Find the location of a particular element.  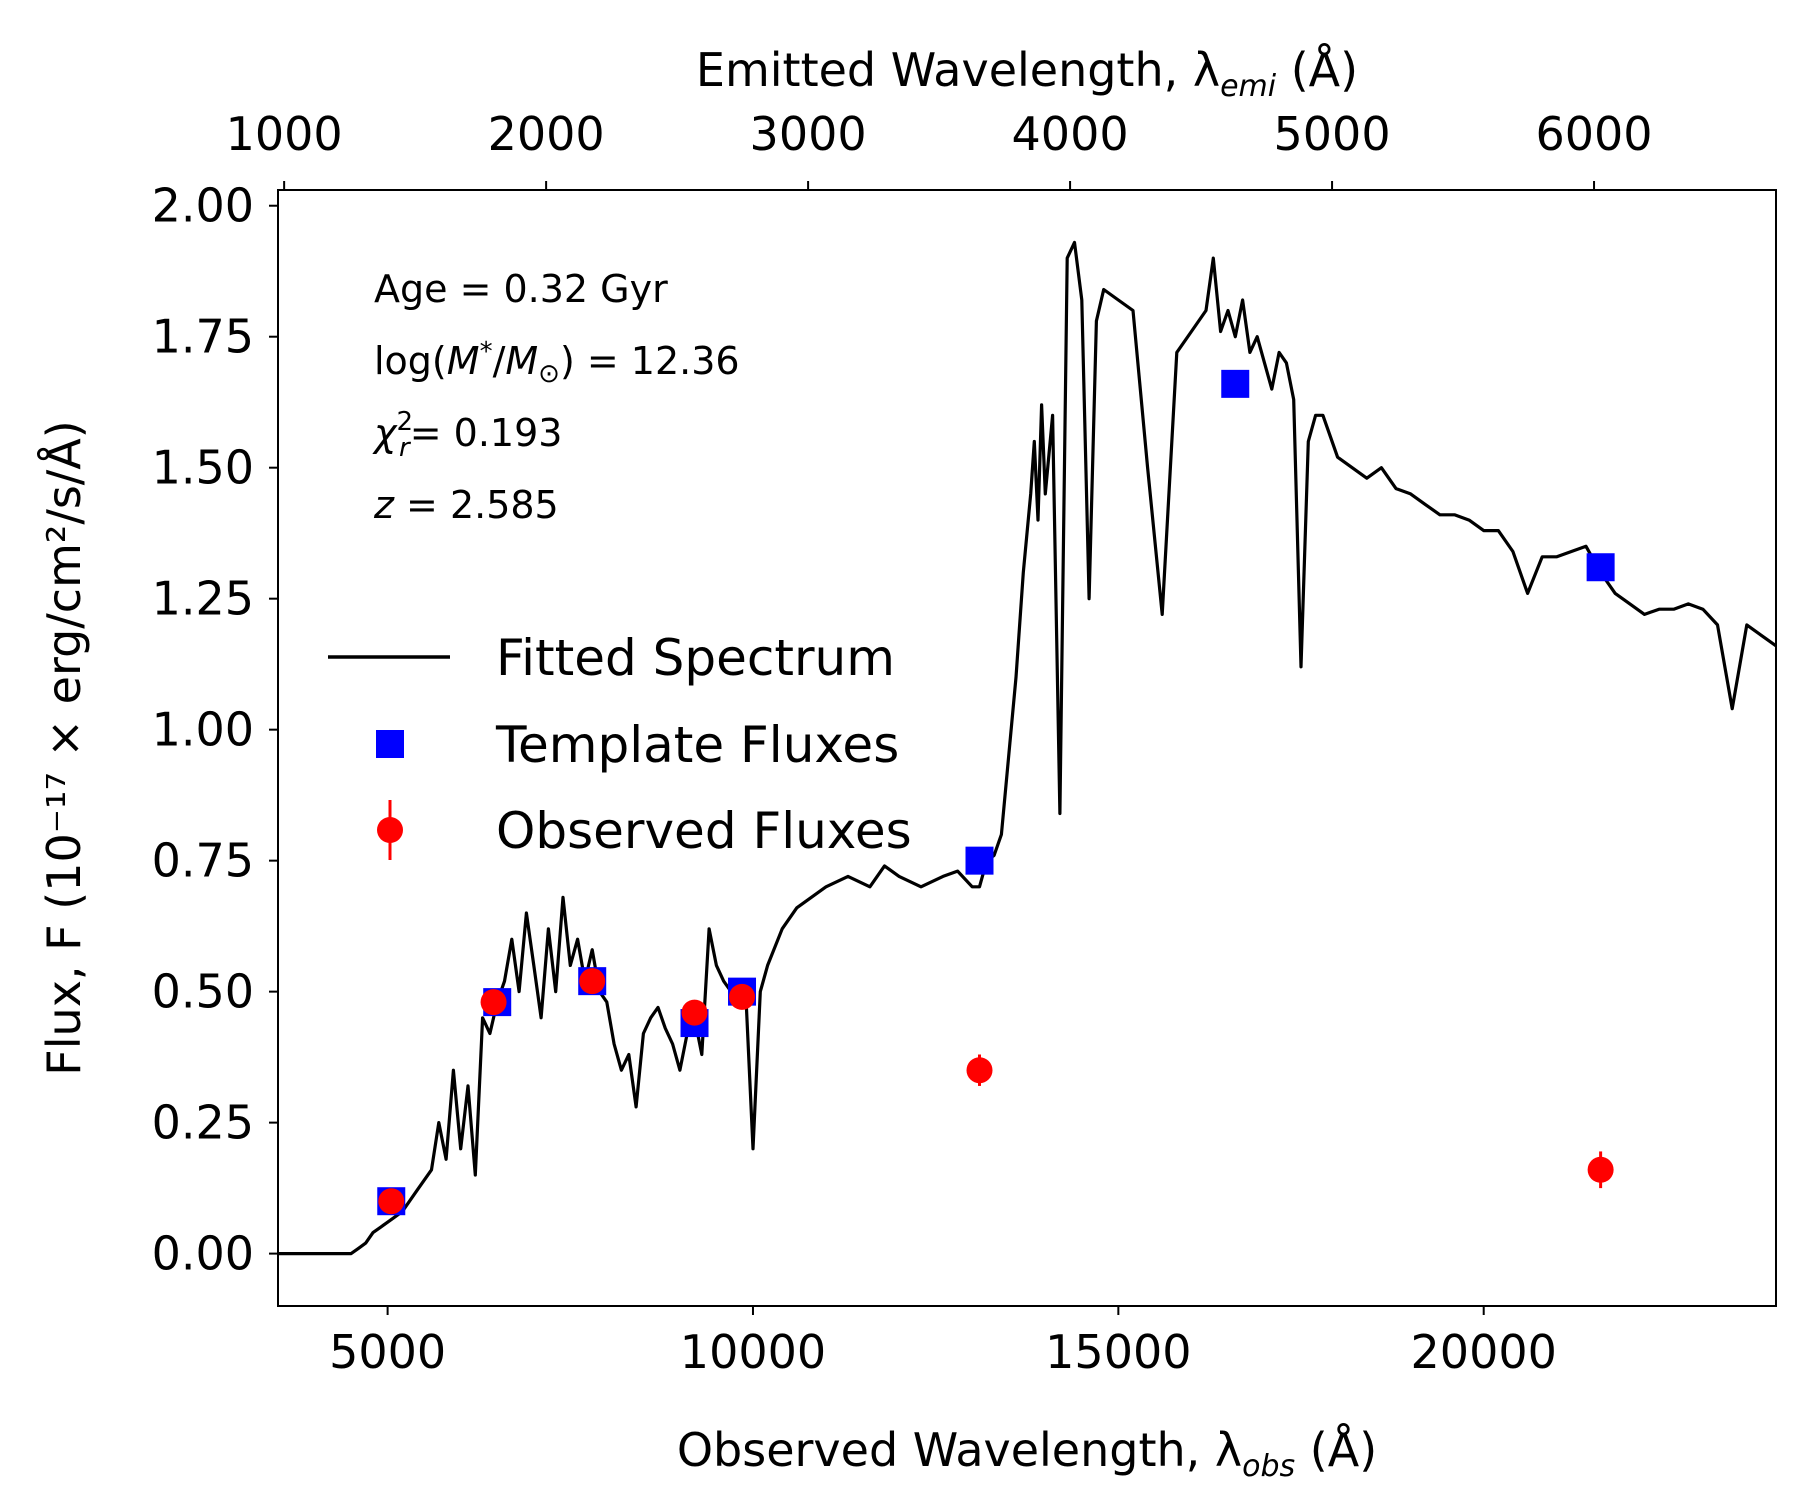

legend-entry: Fitted Spectrum is located at coordinates (695, 658).